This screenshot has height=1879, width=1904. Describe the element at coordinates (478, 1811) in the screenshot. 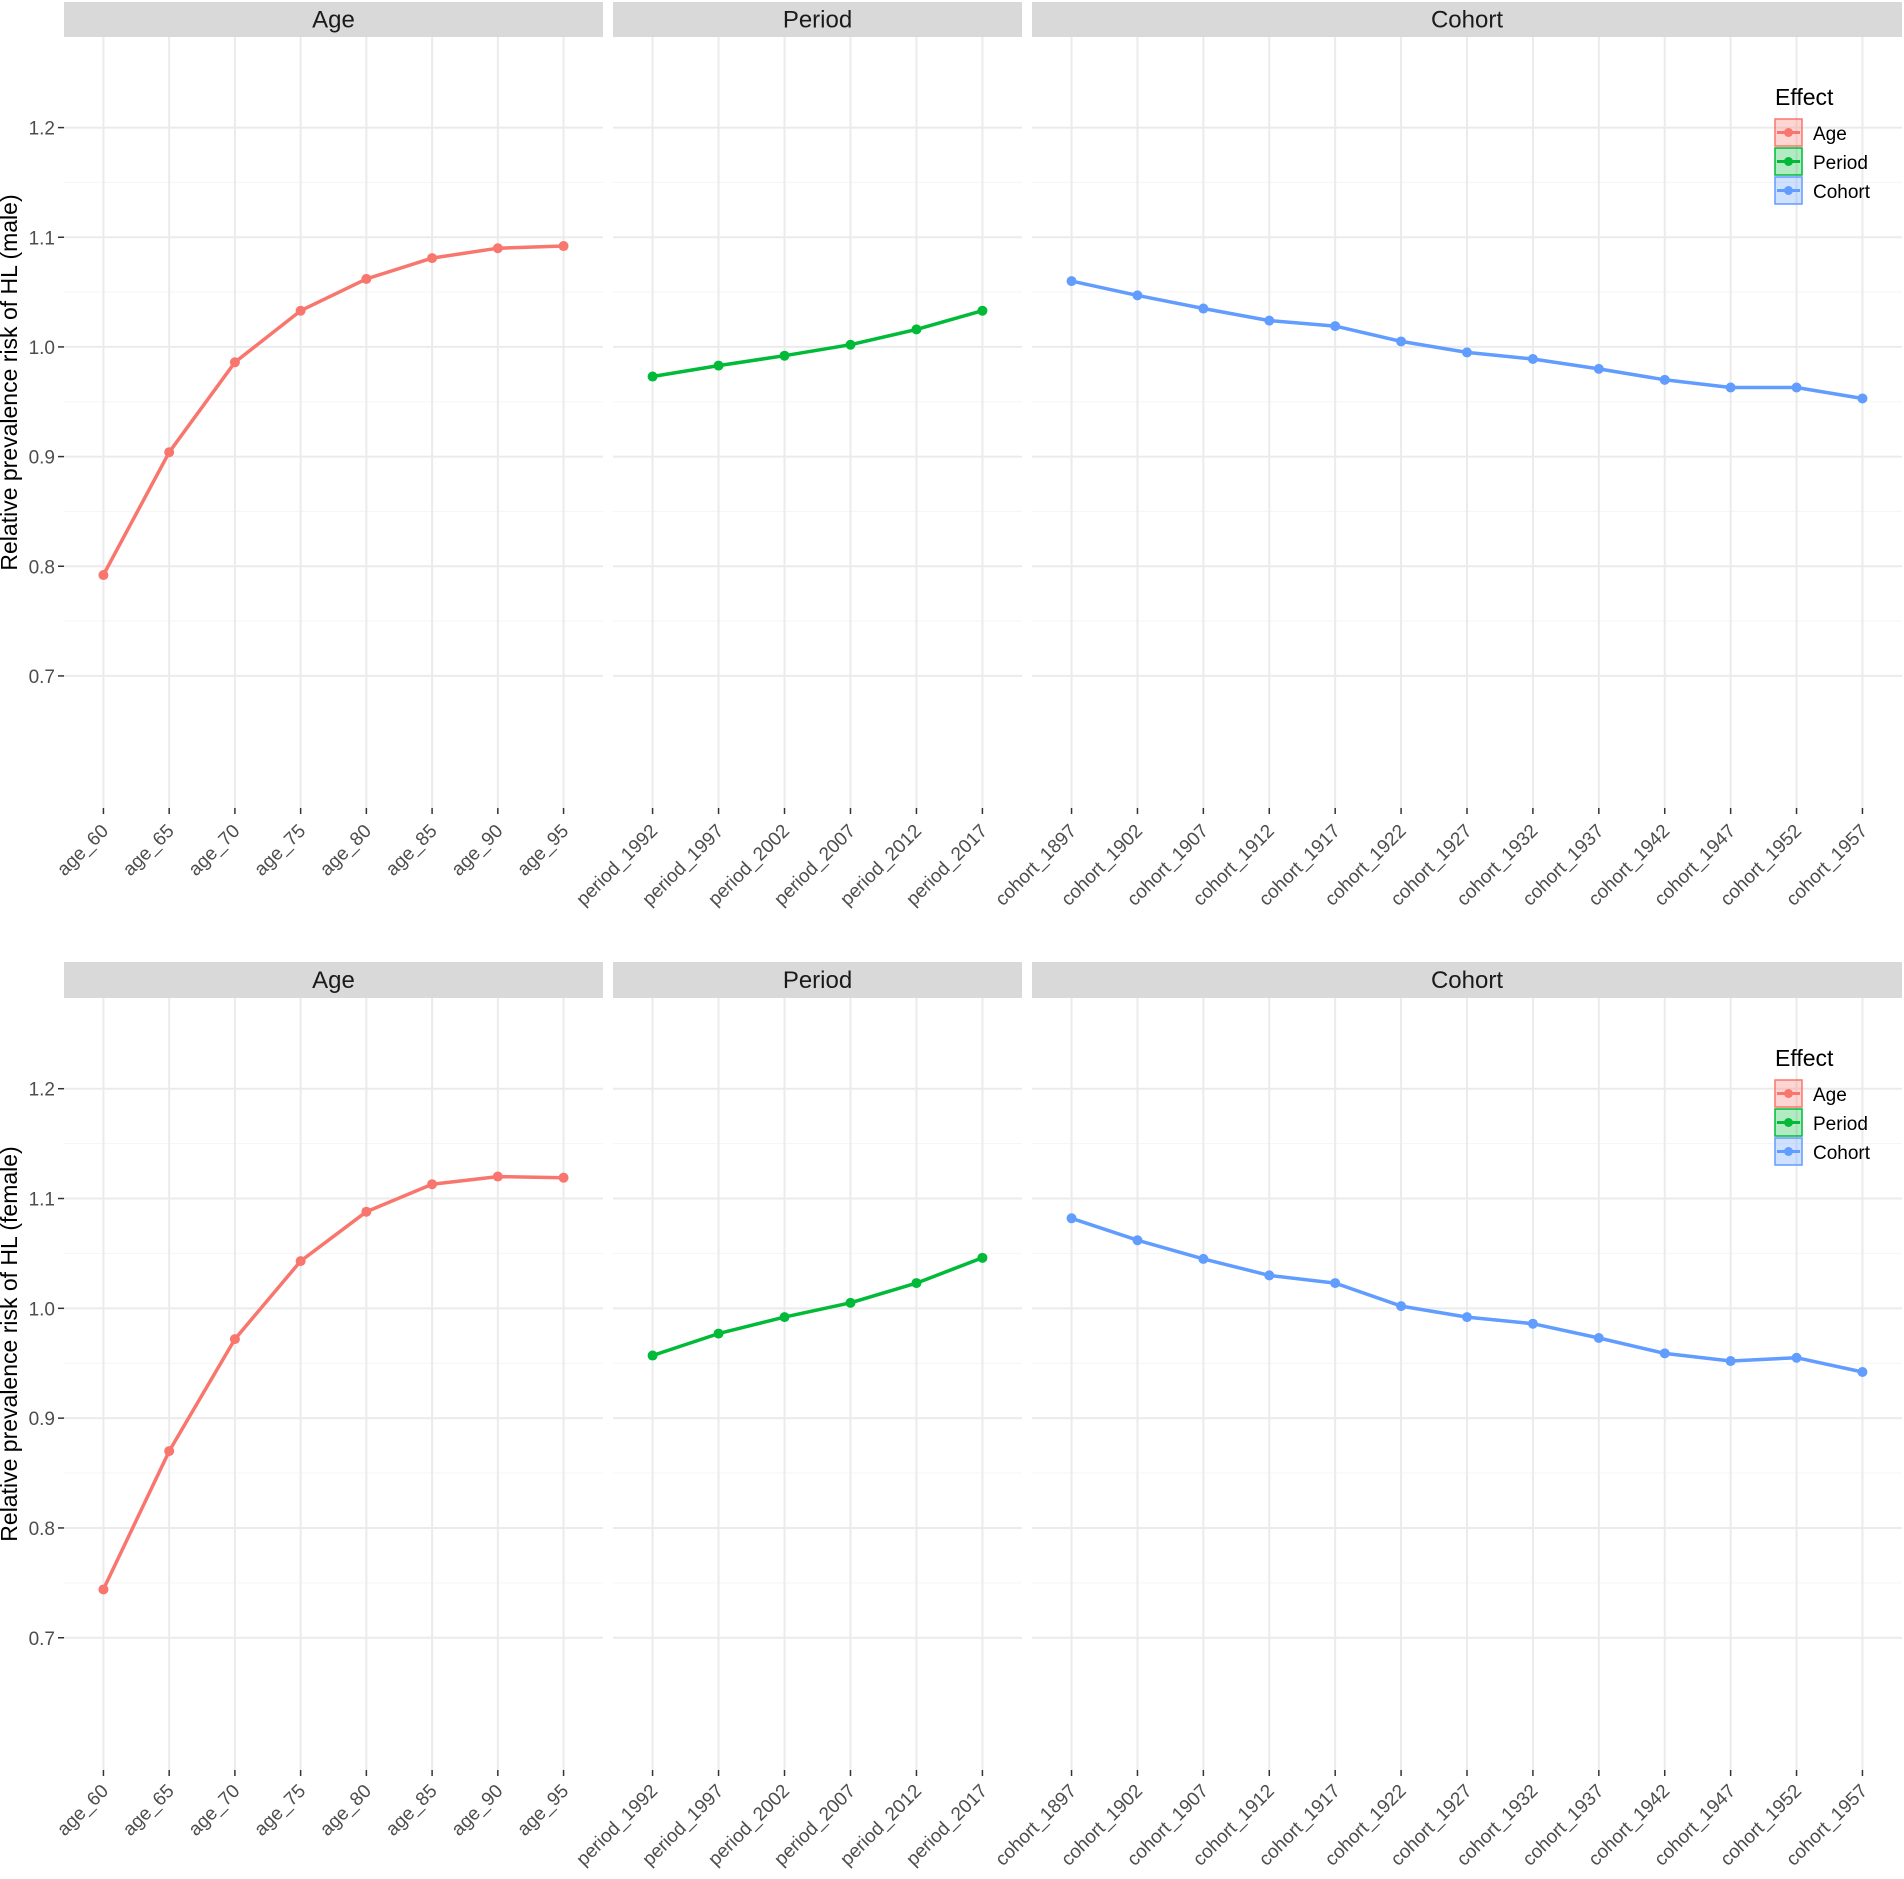

I see `x-tick-label: age_90` at that location.